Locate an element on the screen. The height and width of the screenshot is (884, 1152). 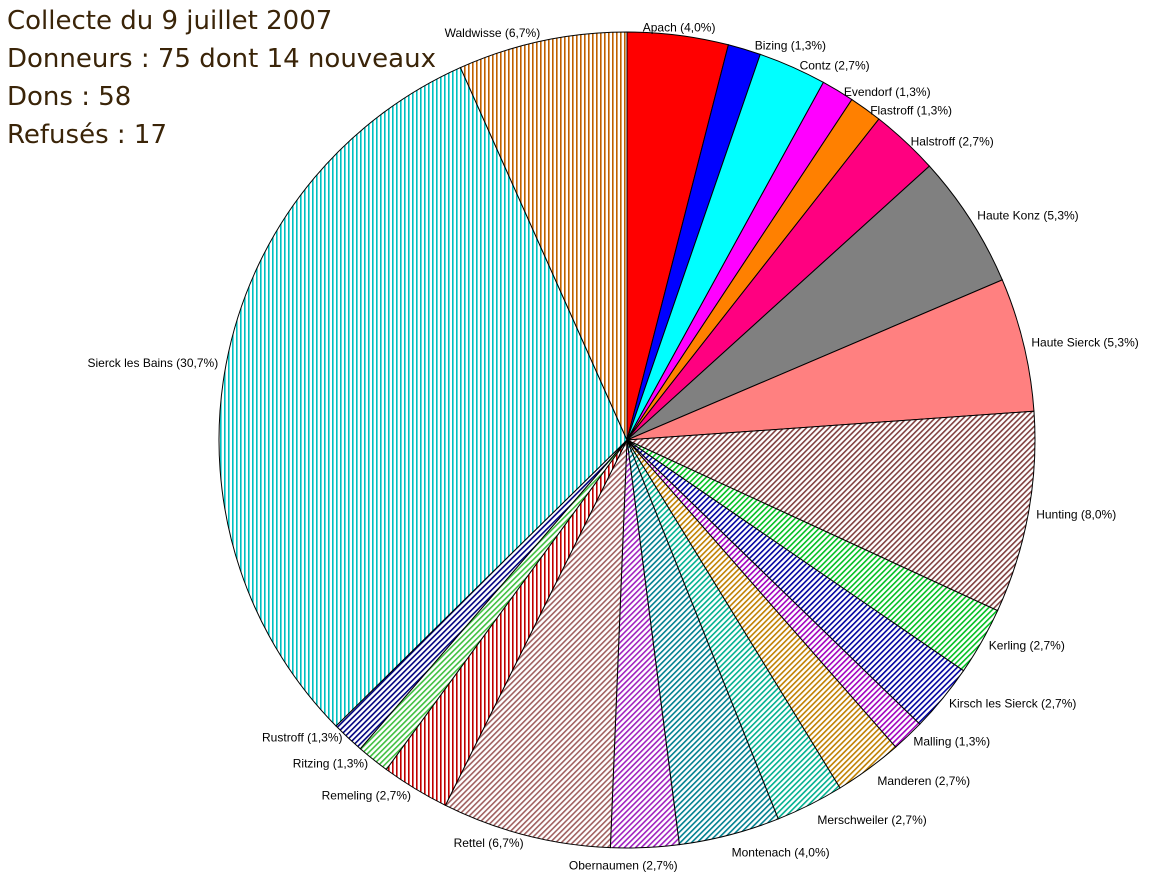
slice-label: Haute Konz (5,3%) is located at coordinates (1027, 216).